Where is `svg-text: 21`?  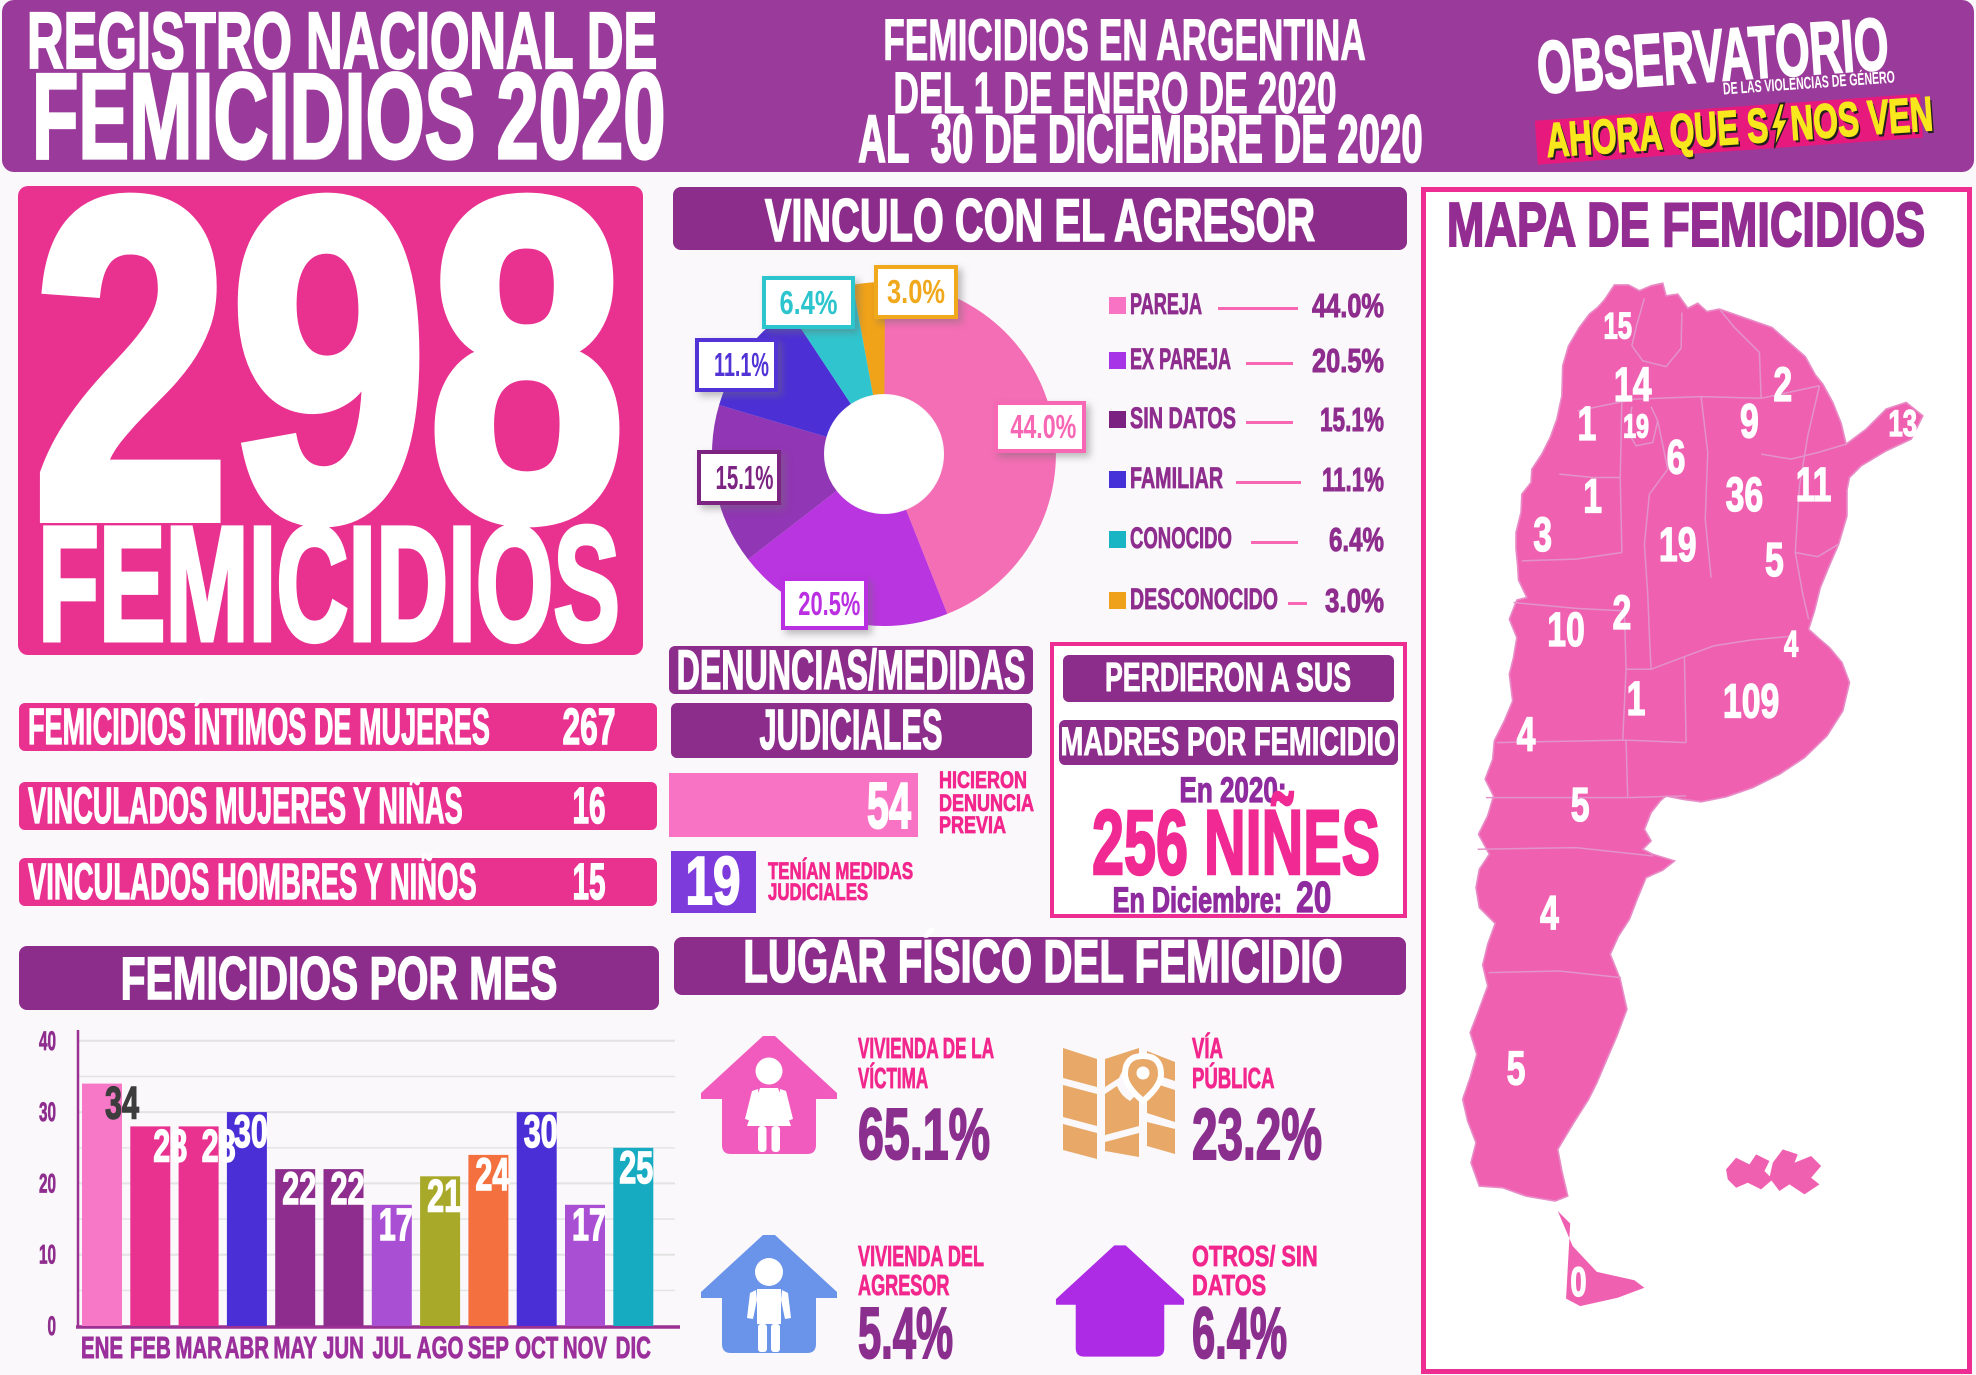 svg-text: 21 is located at coordinates (444, 1197).